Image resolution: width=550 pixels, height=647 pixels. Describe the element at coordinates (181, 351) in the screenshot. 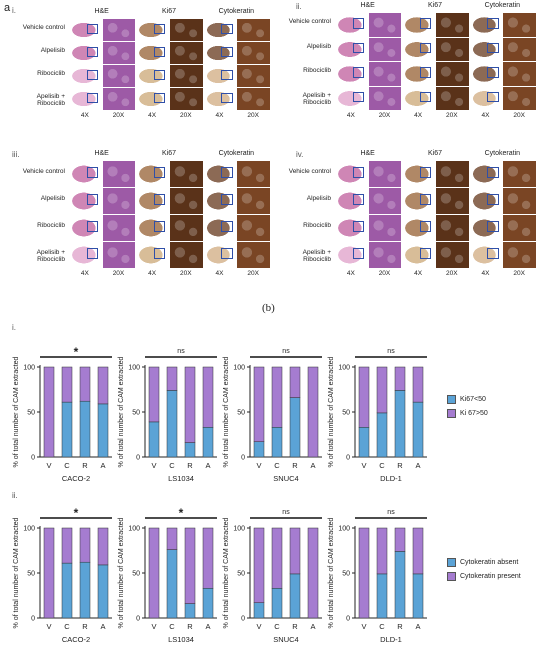

I see `significance-label: ns` at that location.